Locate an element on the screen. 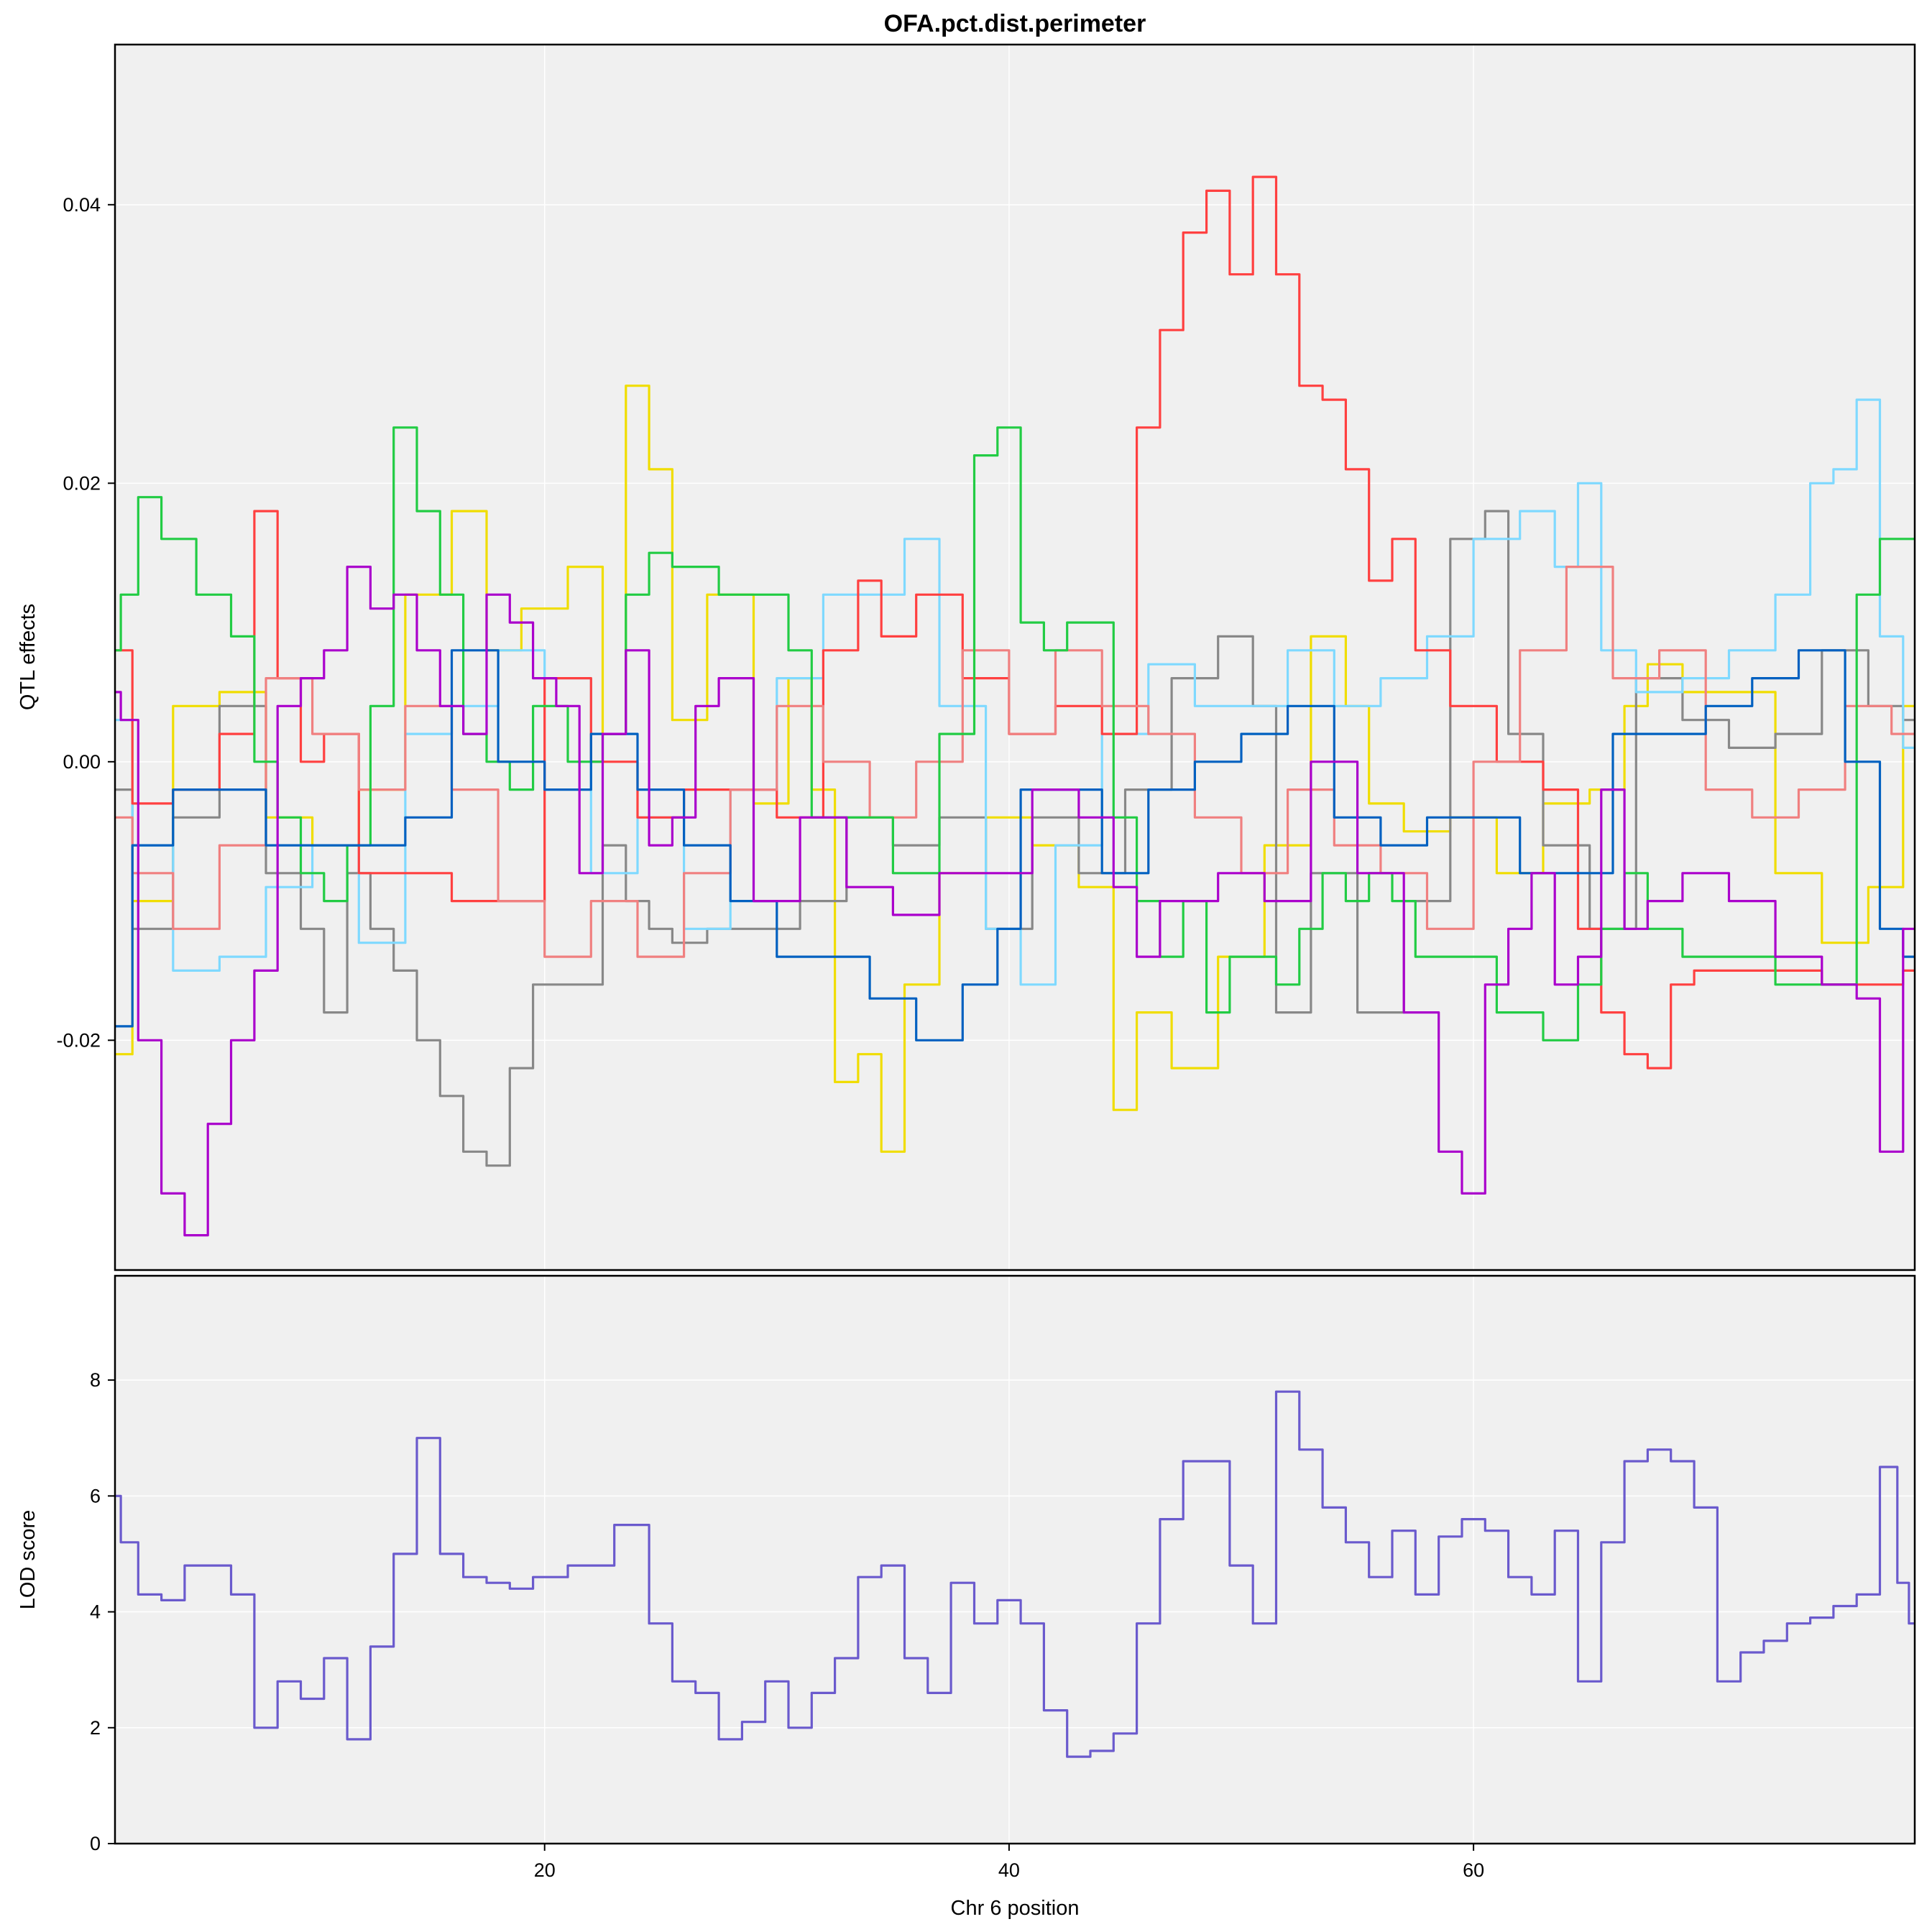 The height and width of the screenshot is (1932, 1932). y-tick-label: 2 is located at coordinates (95, 1728).